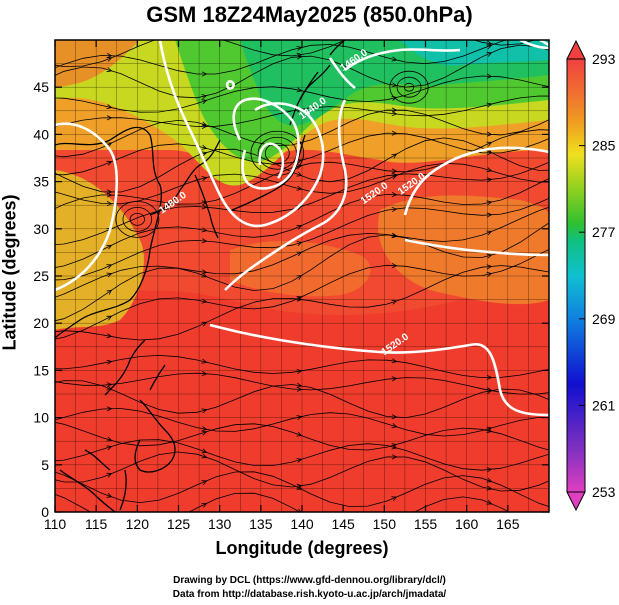 The width and height of the screenshot is (619, 605). I want to click on y-tick-label: 30, so click(41, 229).